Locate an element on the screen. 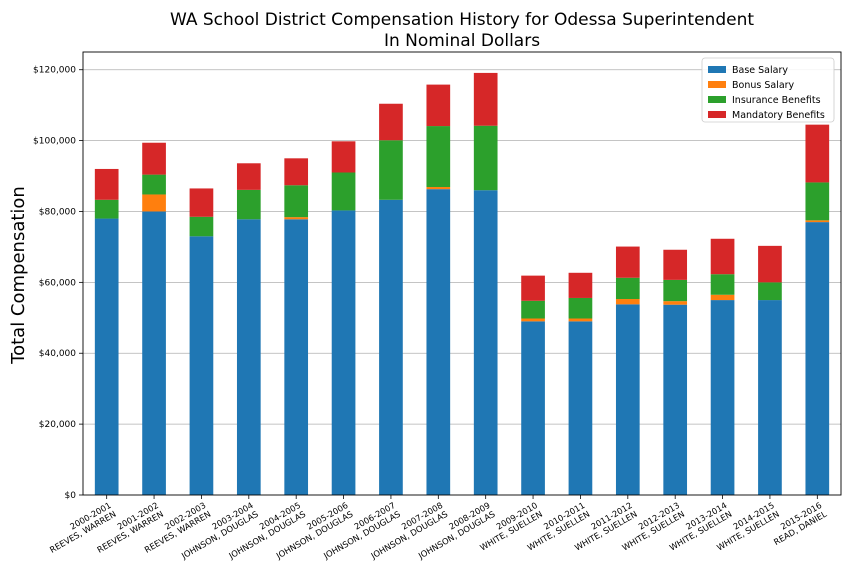 This screenshot has width=864, height=576. chart-subtitle: In Nominal Dollars is located at coordinates (462, 41).